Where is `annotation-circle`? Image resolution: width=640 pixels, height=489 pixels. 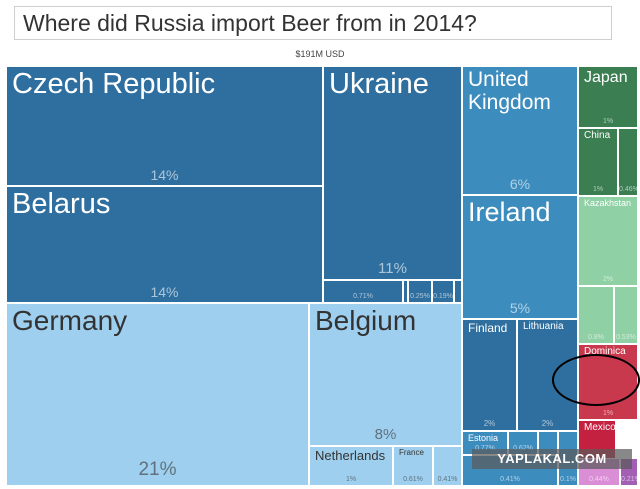
annotation-circle is located at coordinates (596, 380).